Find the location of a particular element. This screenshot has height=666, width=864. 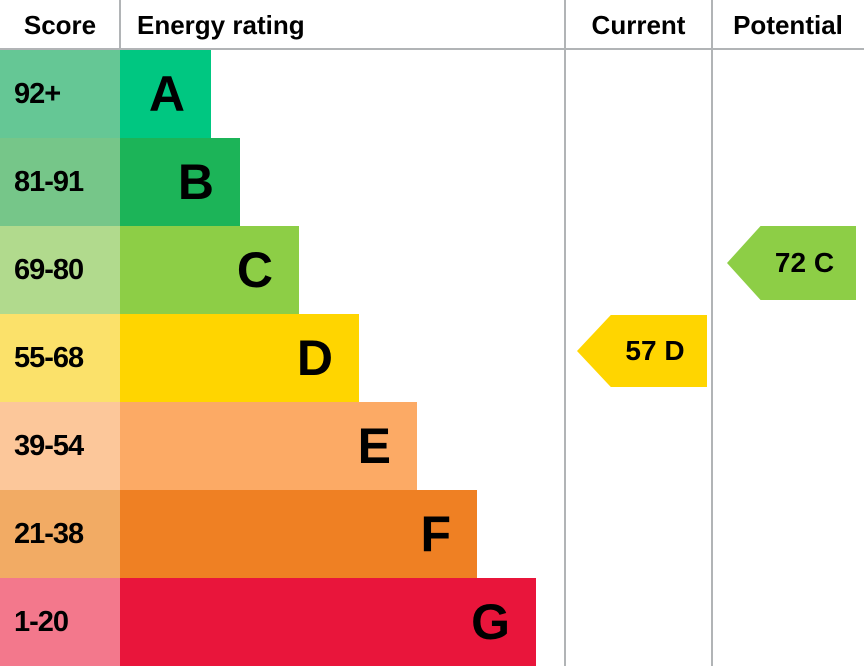

band-row: 39-54 E is located at coordinates (282, 446).